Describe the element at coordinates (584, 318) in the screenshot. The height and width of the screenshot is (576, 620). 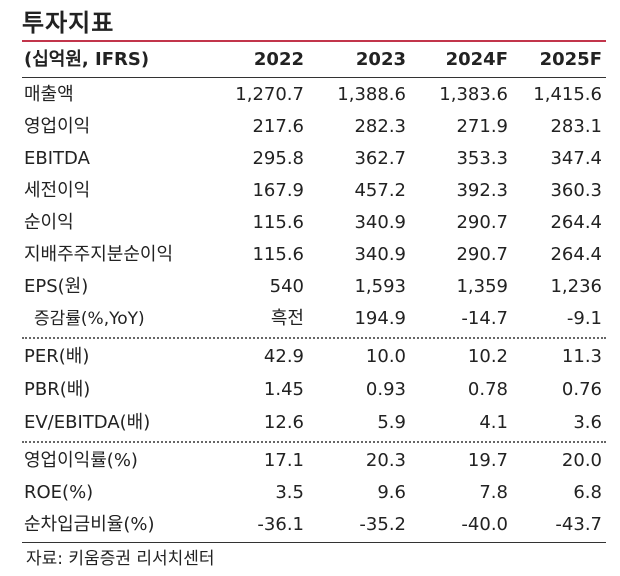
I see `cell-value: -9.1` at that location.